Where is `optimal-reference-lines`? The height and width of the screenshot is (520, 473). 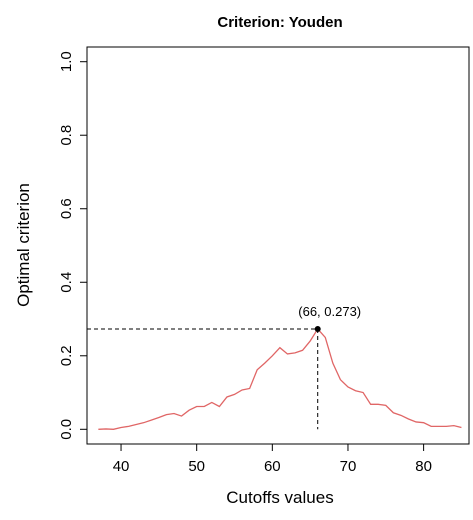 optimal-reference-lines is located at coordinates (203, 379).